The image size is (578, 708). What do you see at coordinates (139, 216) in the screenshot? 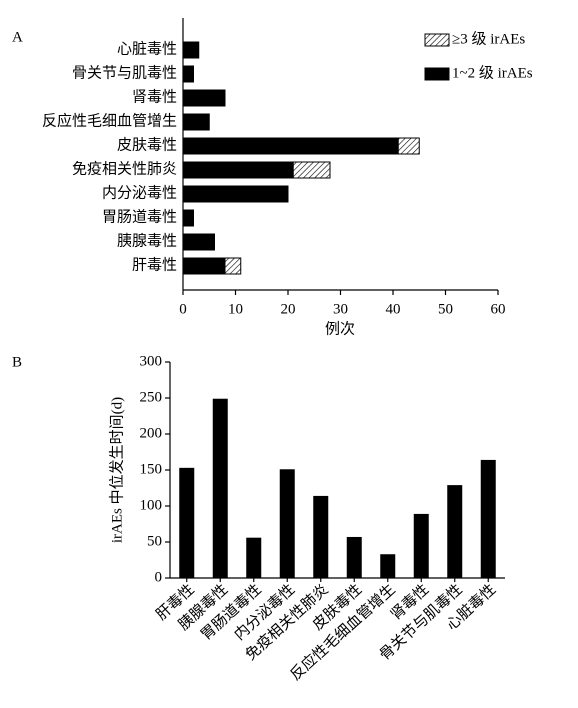
I see `y-tick-label: 胃肠道毒性` at bounding box center [139, 216].